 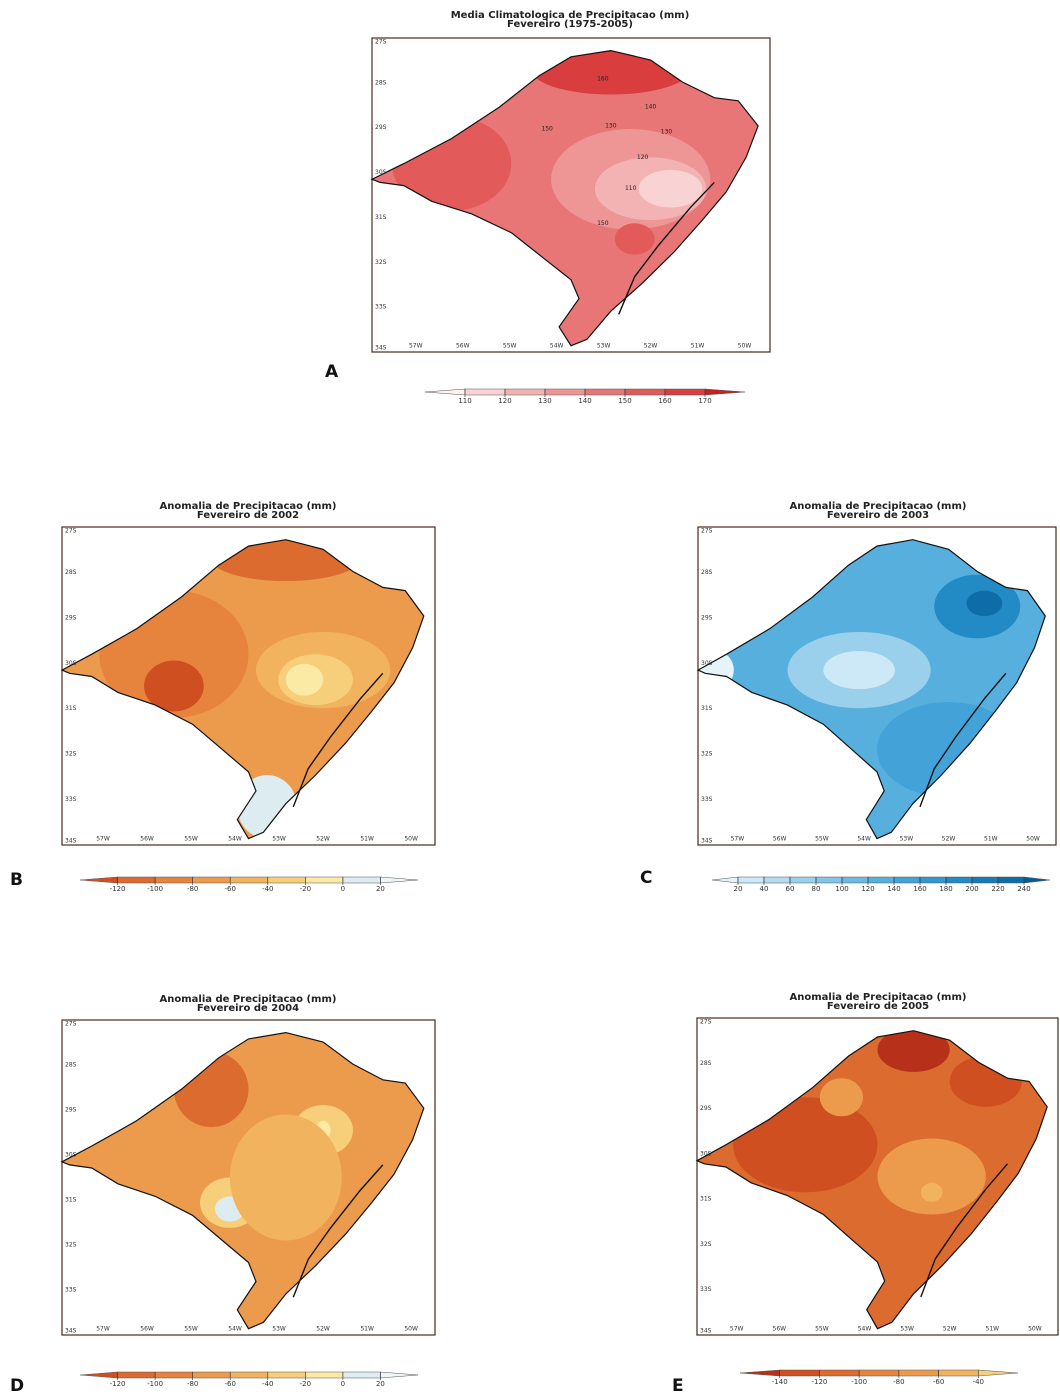 What do you see at coordinates (267, 889) in the screenshot?
I see `colorbar-label: -40` at bounding box center [267, 889].